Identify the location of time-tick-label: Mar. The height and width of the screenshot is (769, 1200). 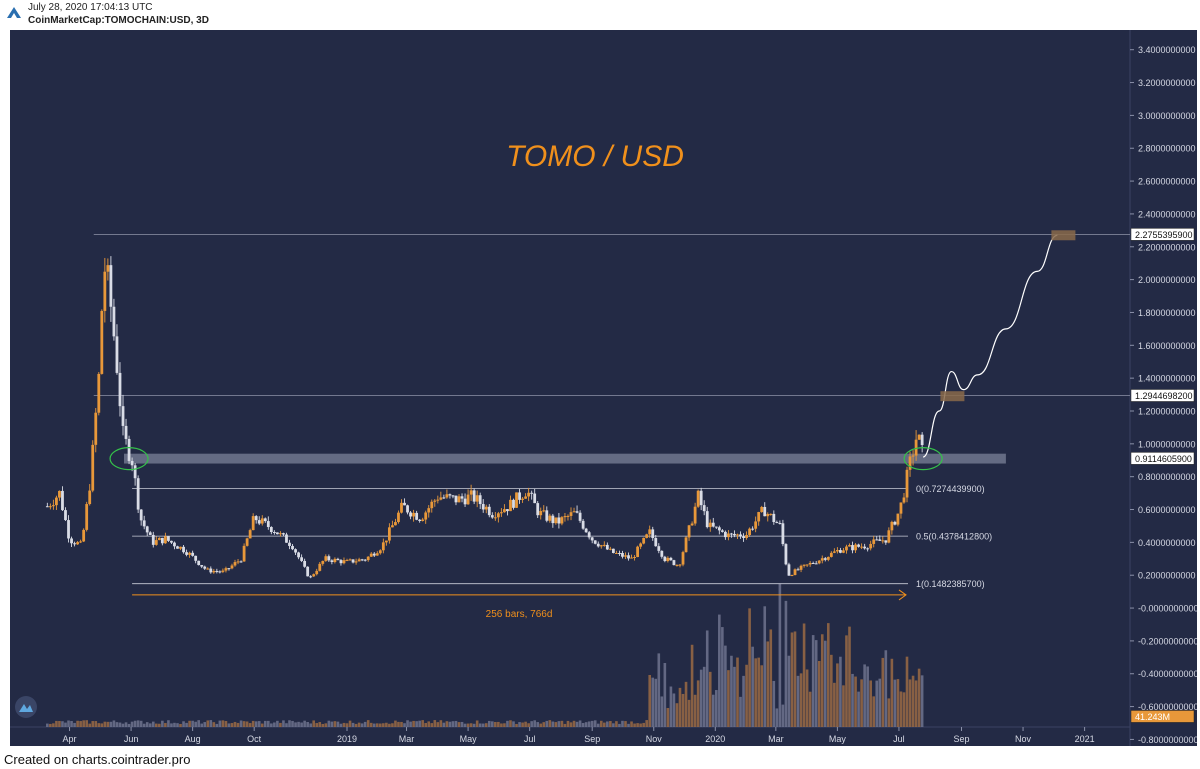
(776, 739).